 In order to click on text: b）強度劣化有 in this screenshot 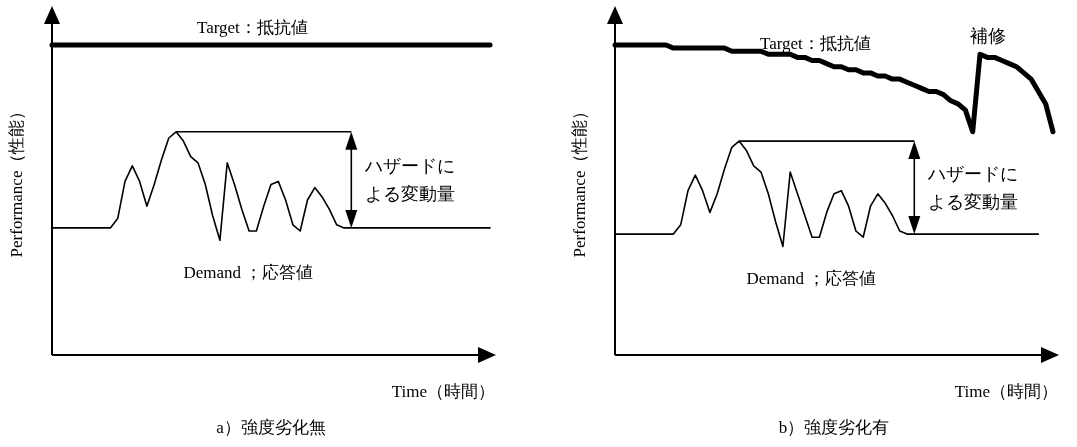, I will do `click(834, 427)`.